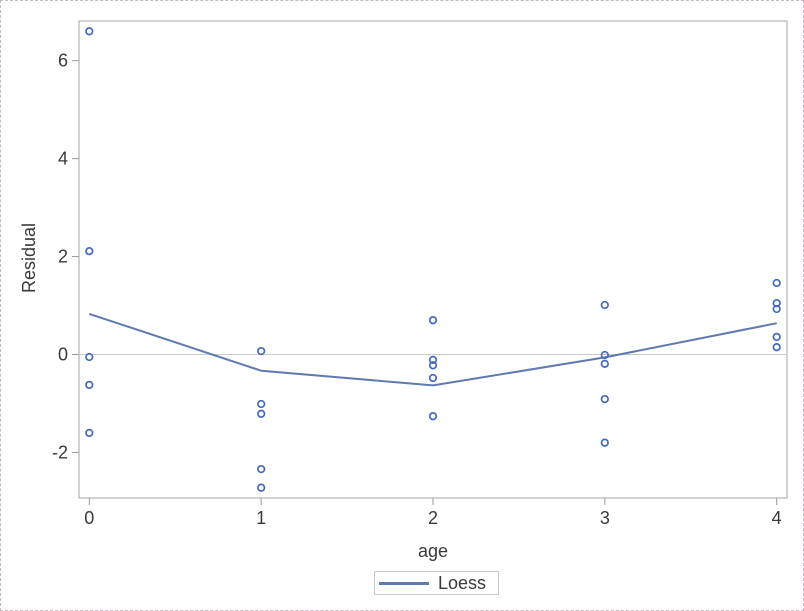 The width and height of the screenshot is (804, 611). Describe the element at coordinates (63, 257) in the screenshot. I see `y-tick-label: 2` at that location.